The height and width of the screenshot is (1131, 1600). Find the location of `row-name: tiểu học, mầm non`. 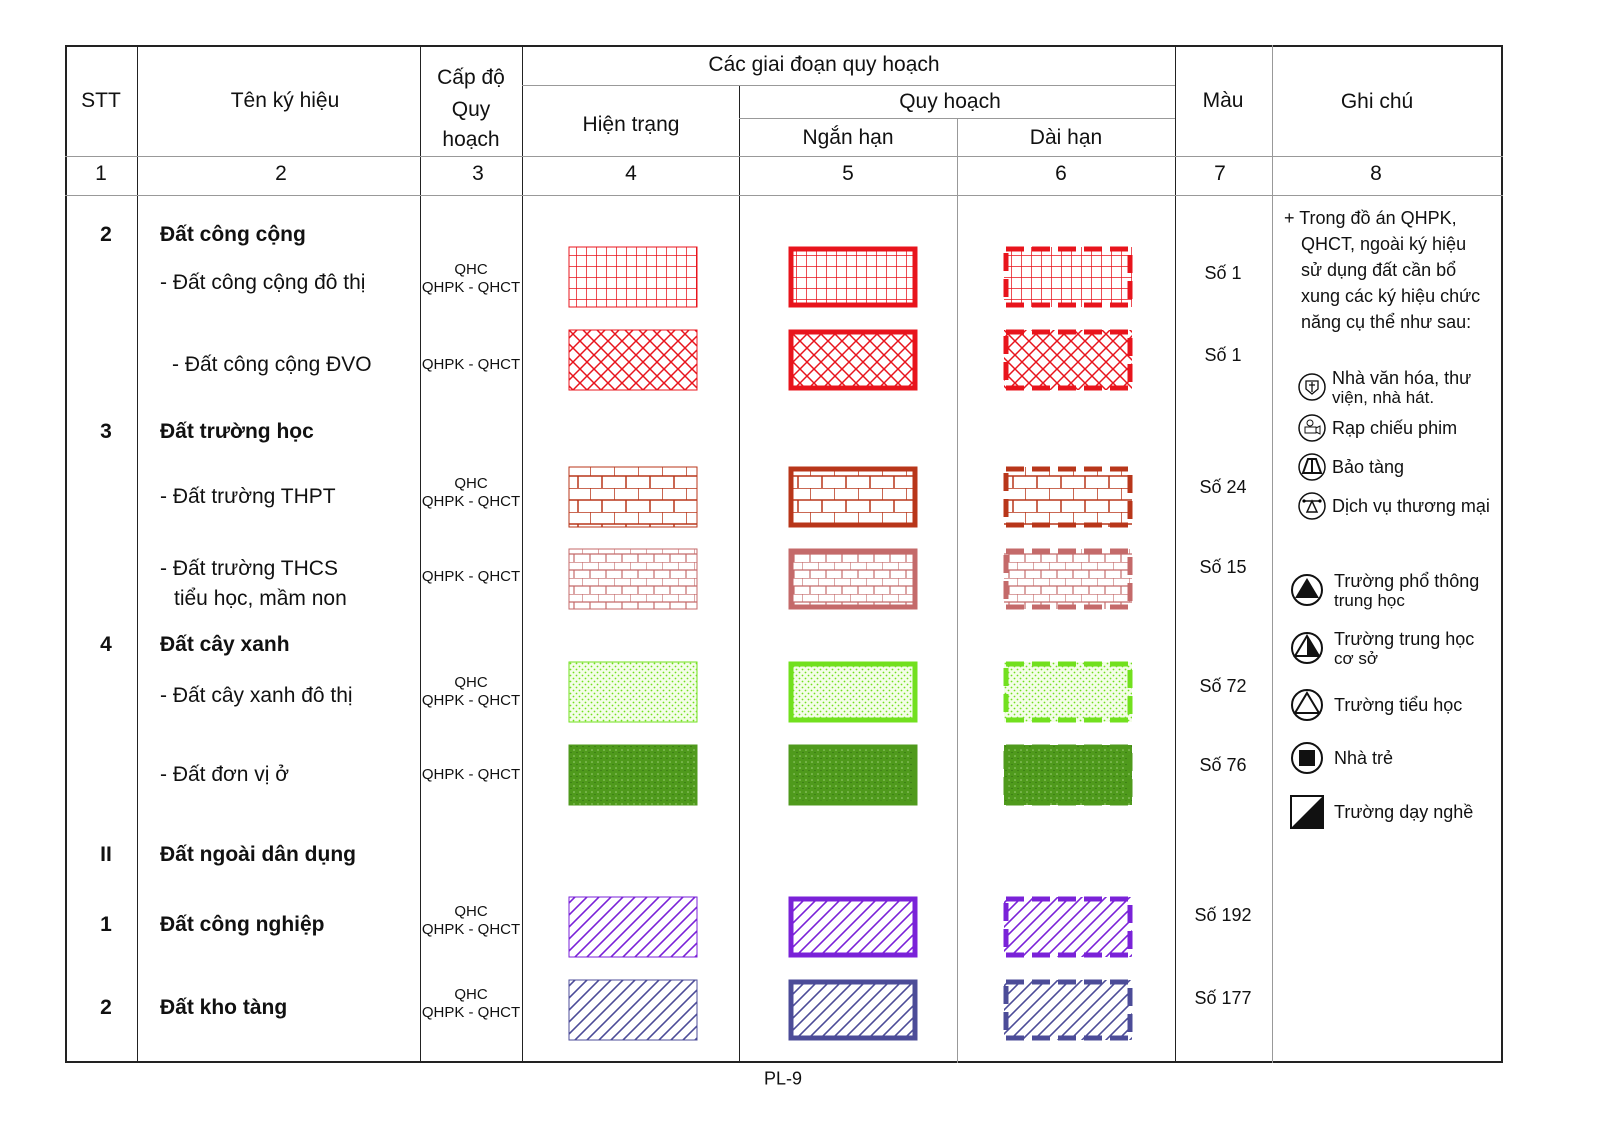

row-name: tiểu học, mầm non is located at coordinates (260, 598).